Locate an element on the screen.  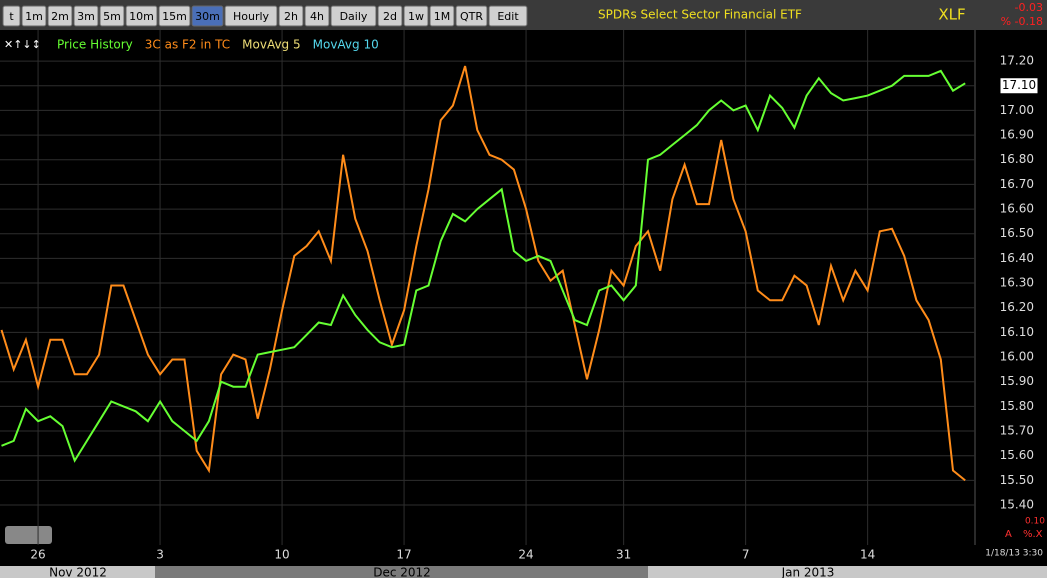
x-tick-label: 17 is located at coordinates (403, 555).